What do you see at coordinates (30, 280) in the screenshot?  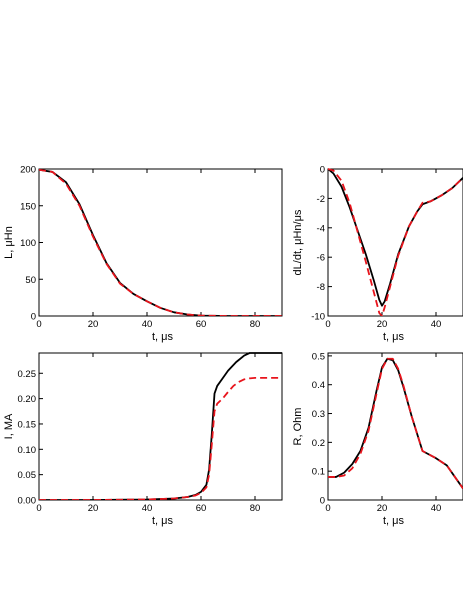 I see `y-tick-label: 50` at bounding box center [30, 280].